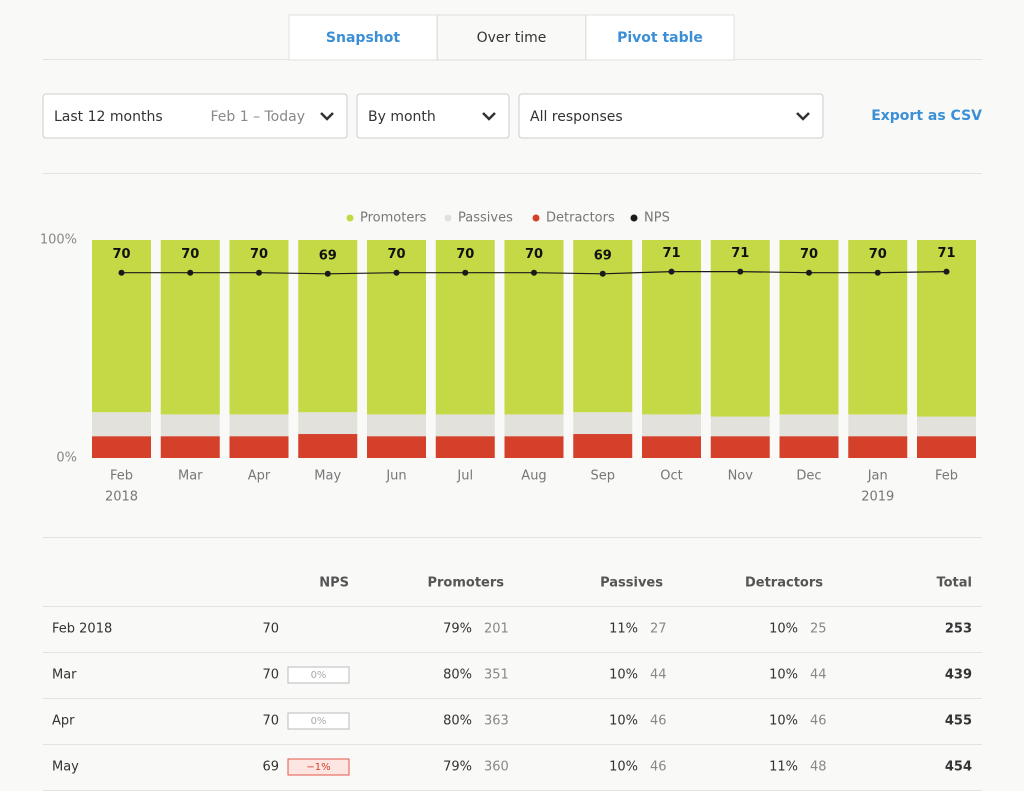 This screenshot has width=1024, height=791. I want to click on x-tick-label: Apr, so click(259, 476).